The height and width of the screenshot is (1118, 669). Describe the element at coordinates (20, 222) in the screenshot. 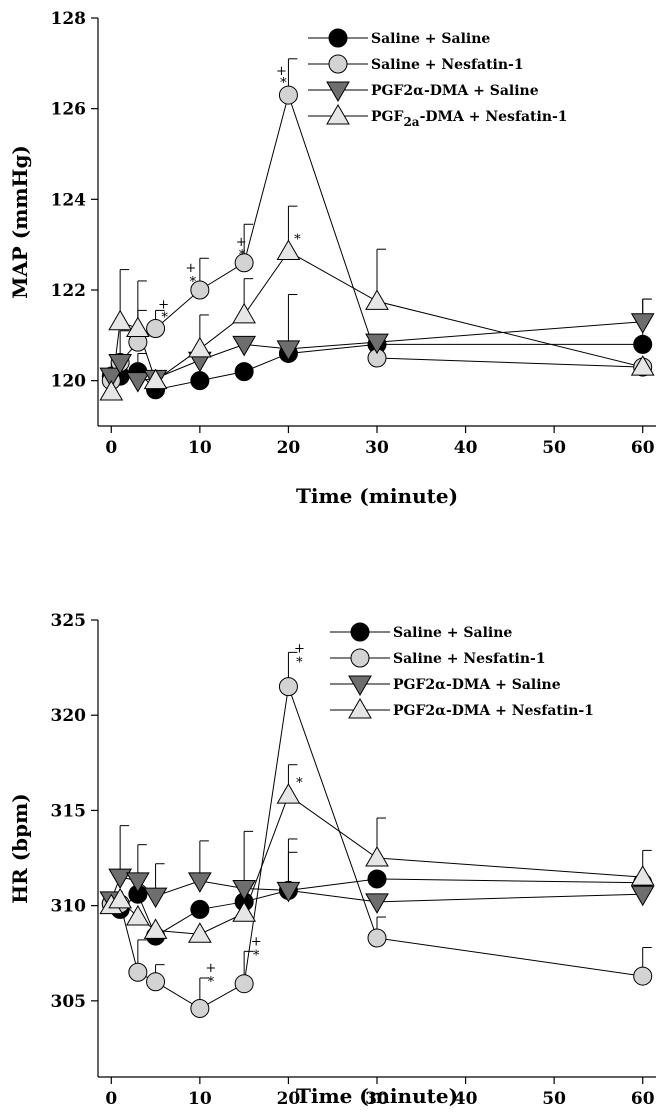

I see `map-y-axis-title: MAP (mmHg)` at that location.